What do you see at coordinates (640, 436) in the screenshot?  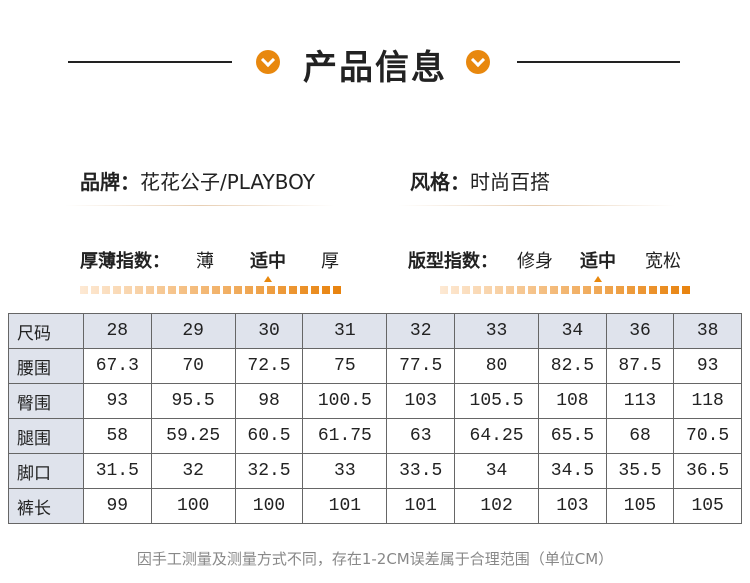 I see `table-cell: 68` at bounding box center [640, 436].